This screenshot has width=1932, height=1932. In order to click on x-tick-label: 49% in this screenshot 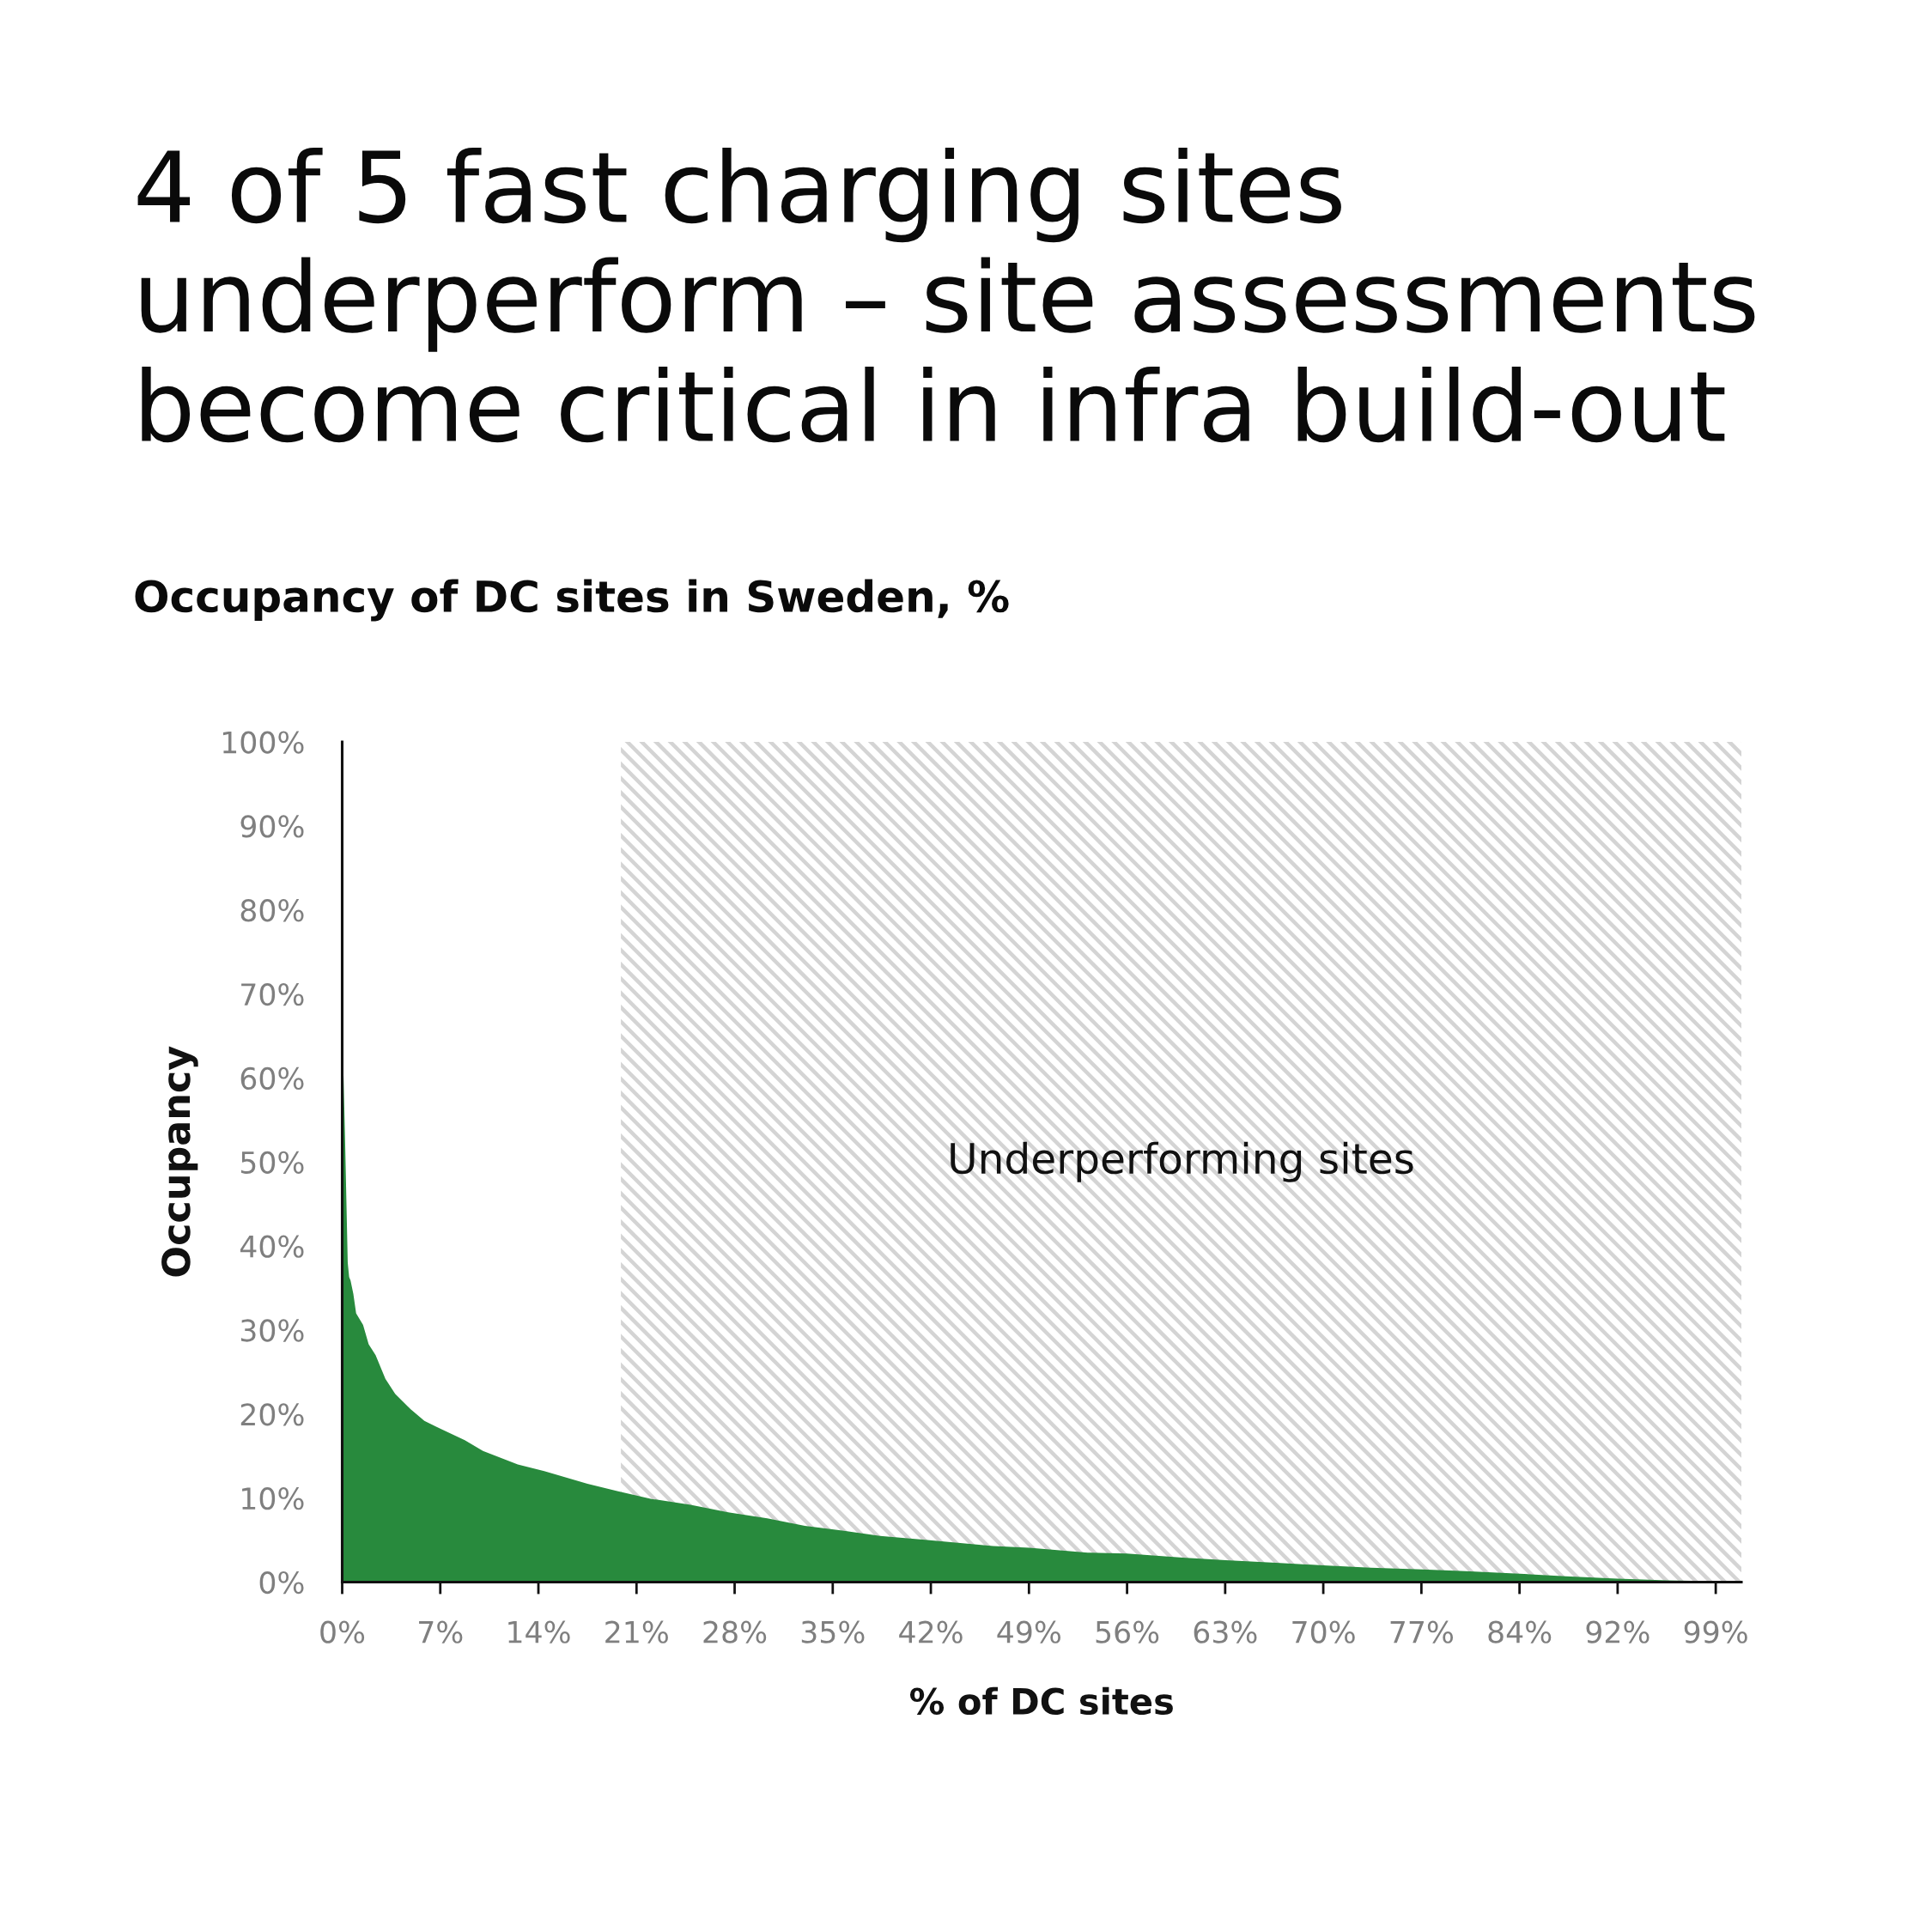, I will do `click(1028, 1631)`.